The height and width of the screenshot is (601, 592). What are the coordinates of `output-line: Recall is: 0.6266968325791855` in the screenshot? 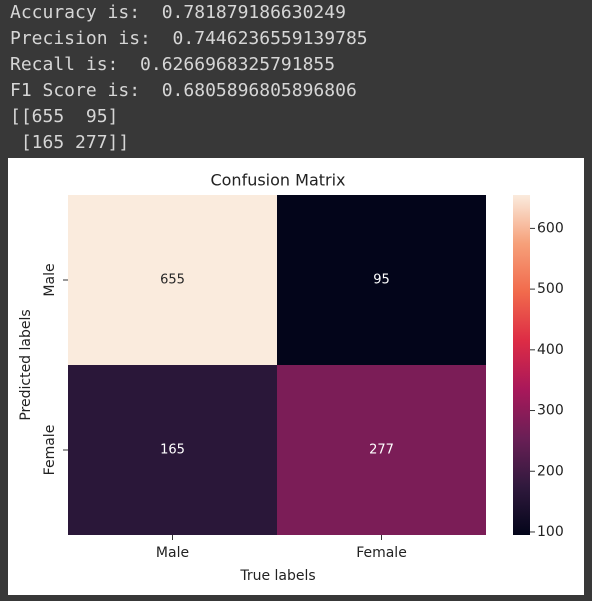 It's located at (173, 64).